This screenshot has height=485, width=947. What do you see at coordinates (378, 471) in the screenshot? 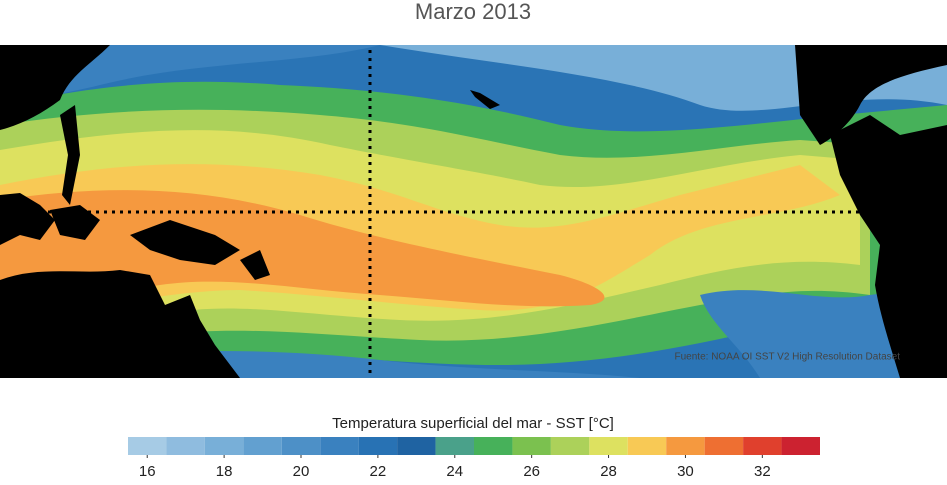
I see `colorbar-tick-label: 22` at bounding box center [378, 471].